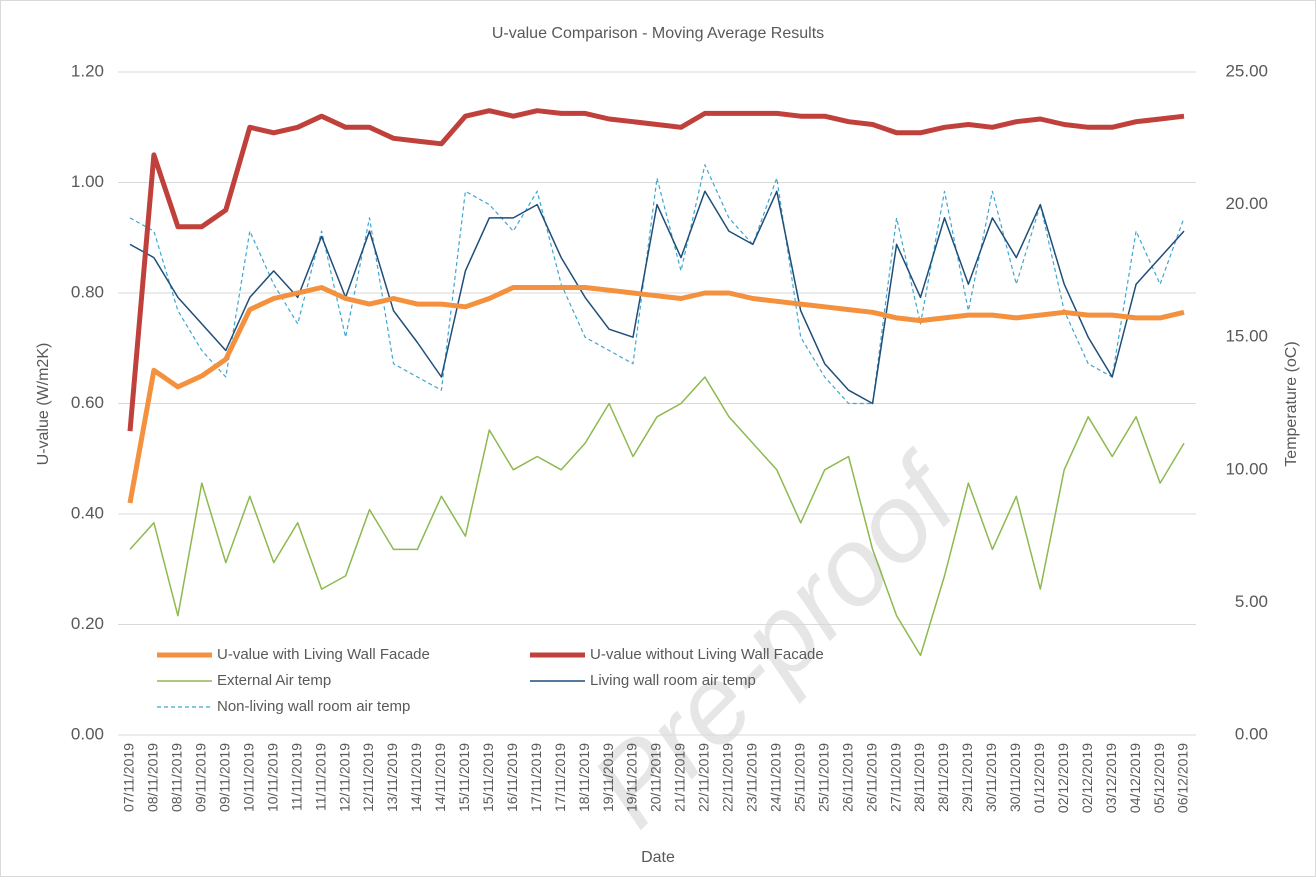 The height and width of the screenshot is (882, 1316). Describe the element at coordinates (895, 777) in the screenshot. I see `x-tick-label: 27/11/2019` at that location.